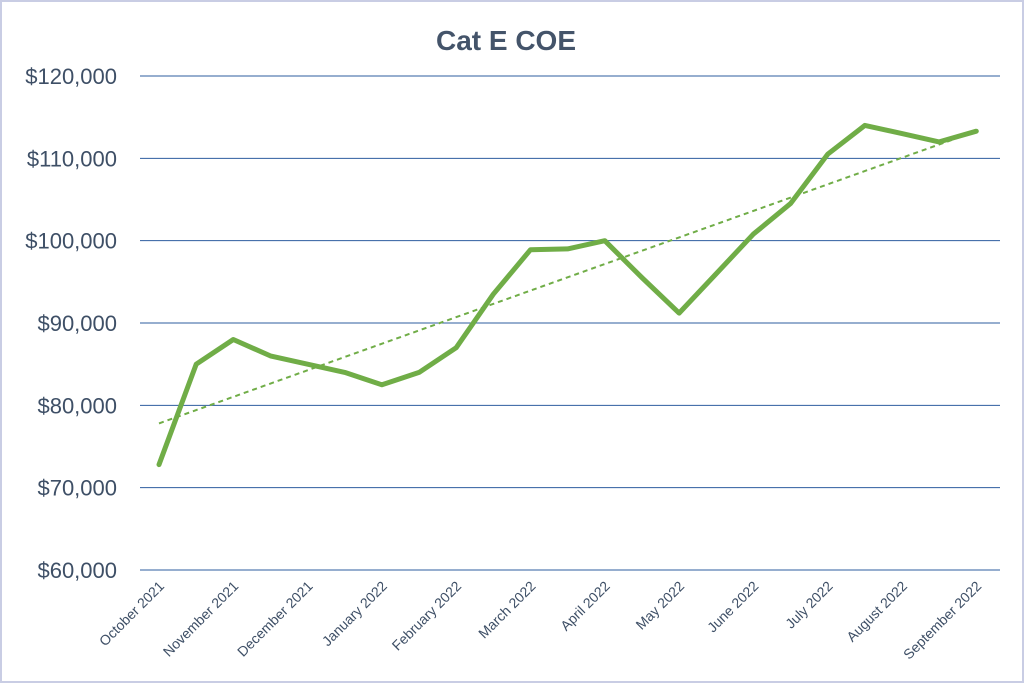  What do you see at coordinates (77, 323) in the screenshot?
I see `y-tick-label: $90,000` at bounding box center [77, 323].